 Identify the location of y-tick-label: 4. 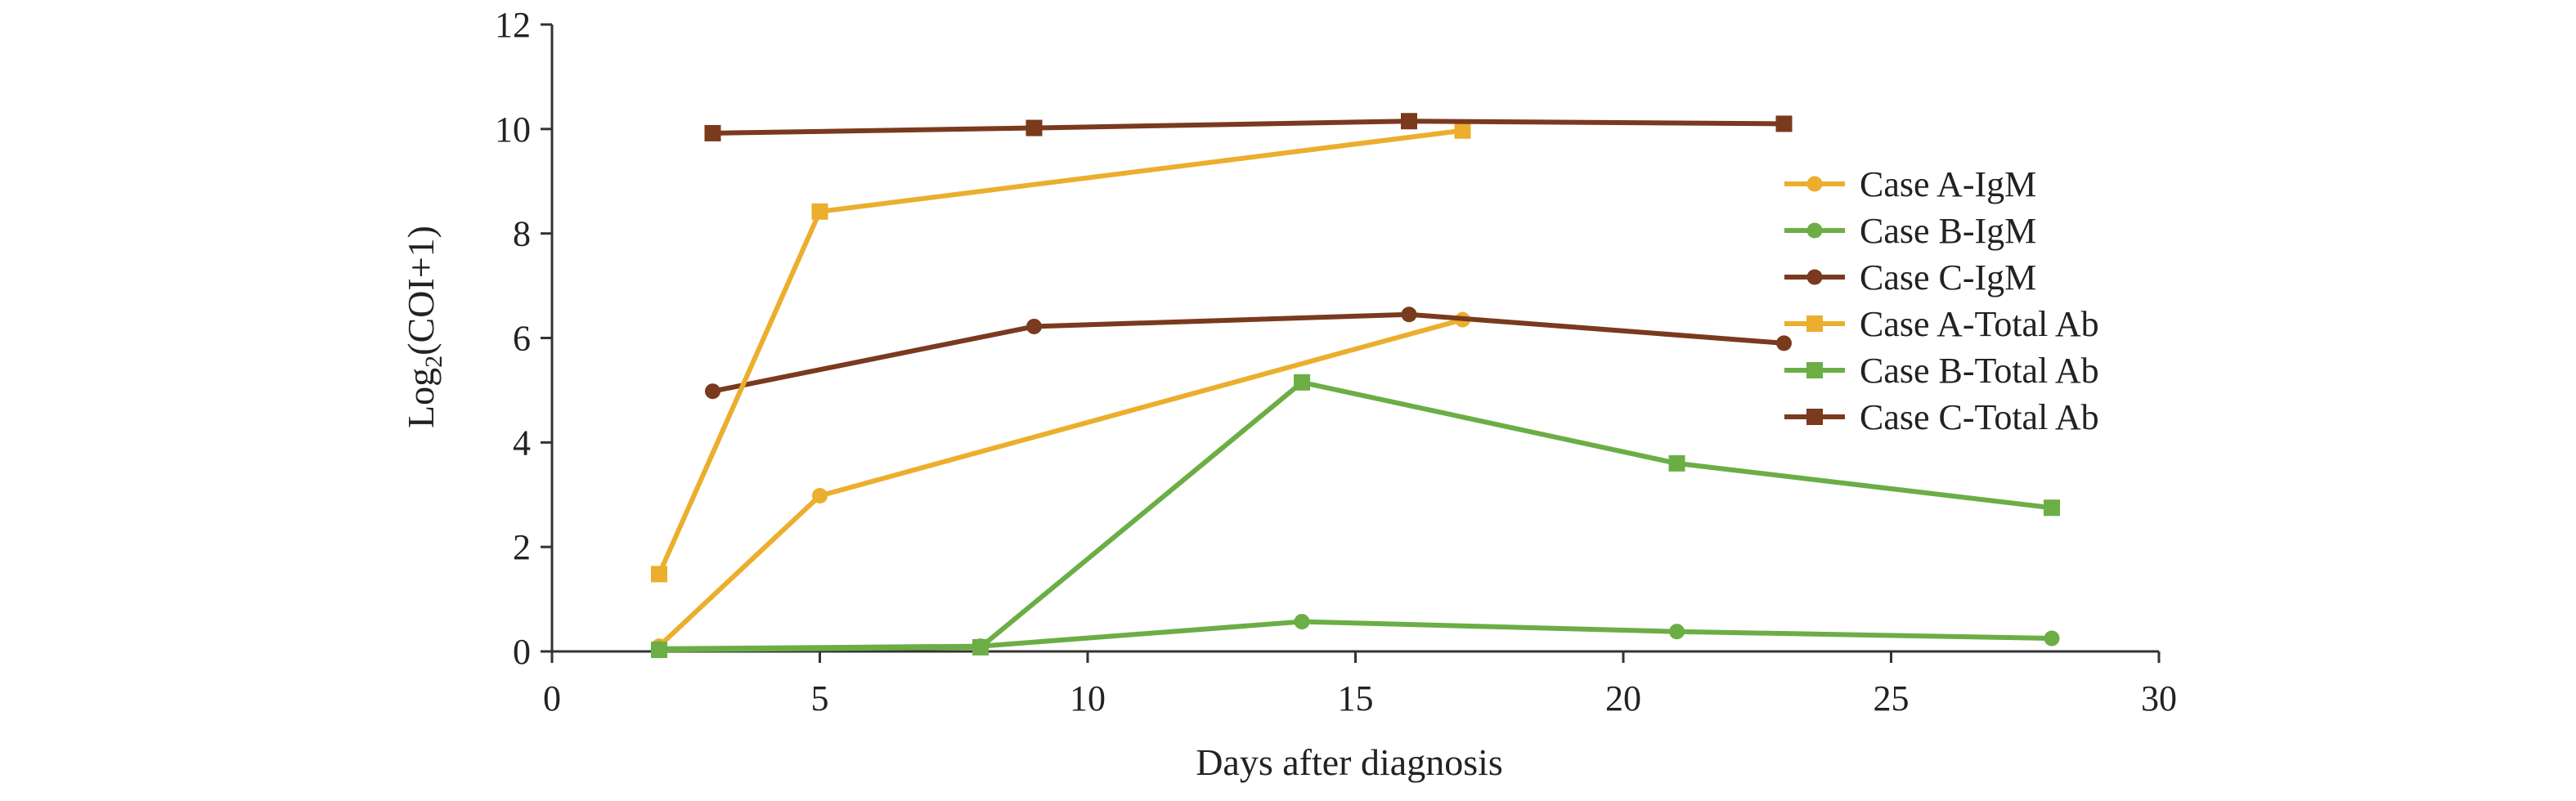
(522, 443).